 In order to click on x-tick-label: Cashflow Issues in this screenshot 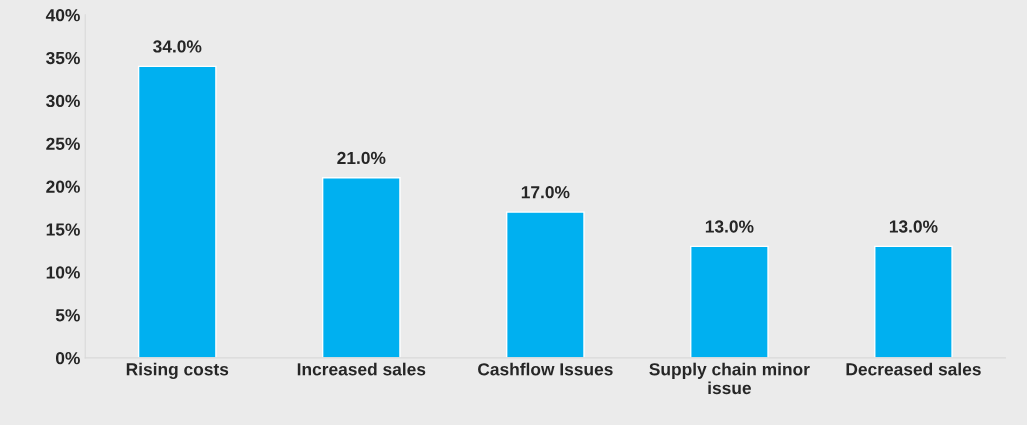, I will do `click(545, 369)`.